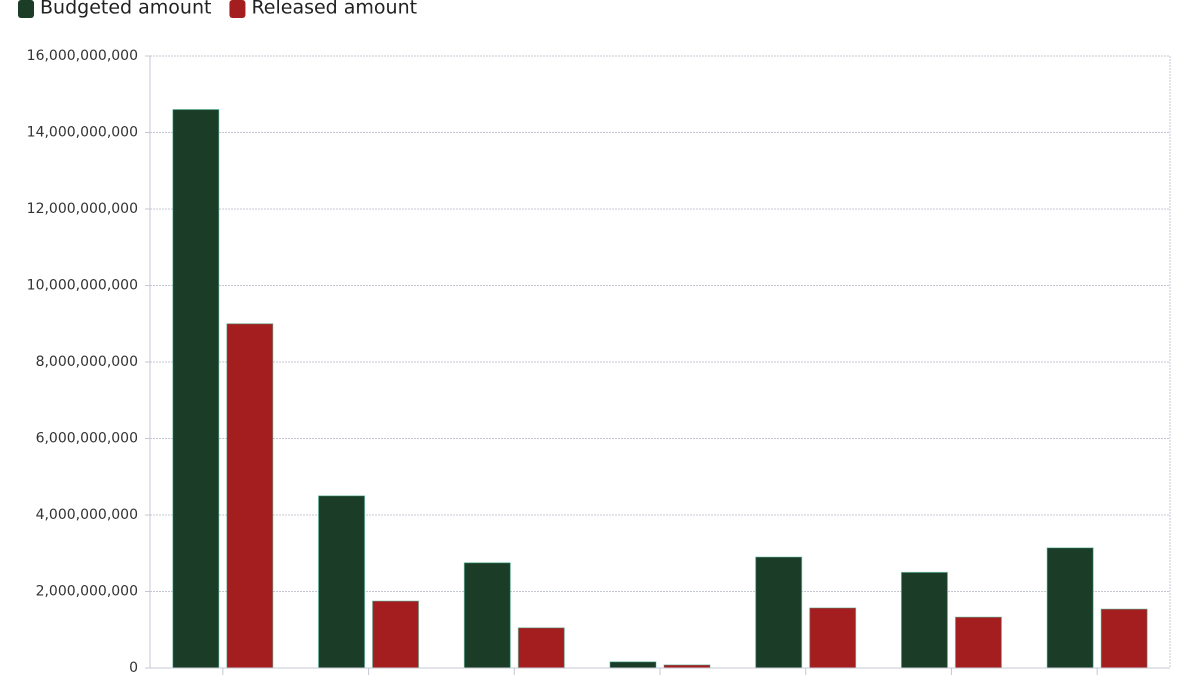  Describe the element at coordinates (82, 209) in the screenshot. I see `y-tick-label: 12,000,000,000` at that location.